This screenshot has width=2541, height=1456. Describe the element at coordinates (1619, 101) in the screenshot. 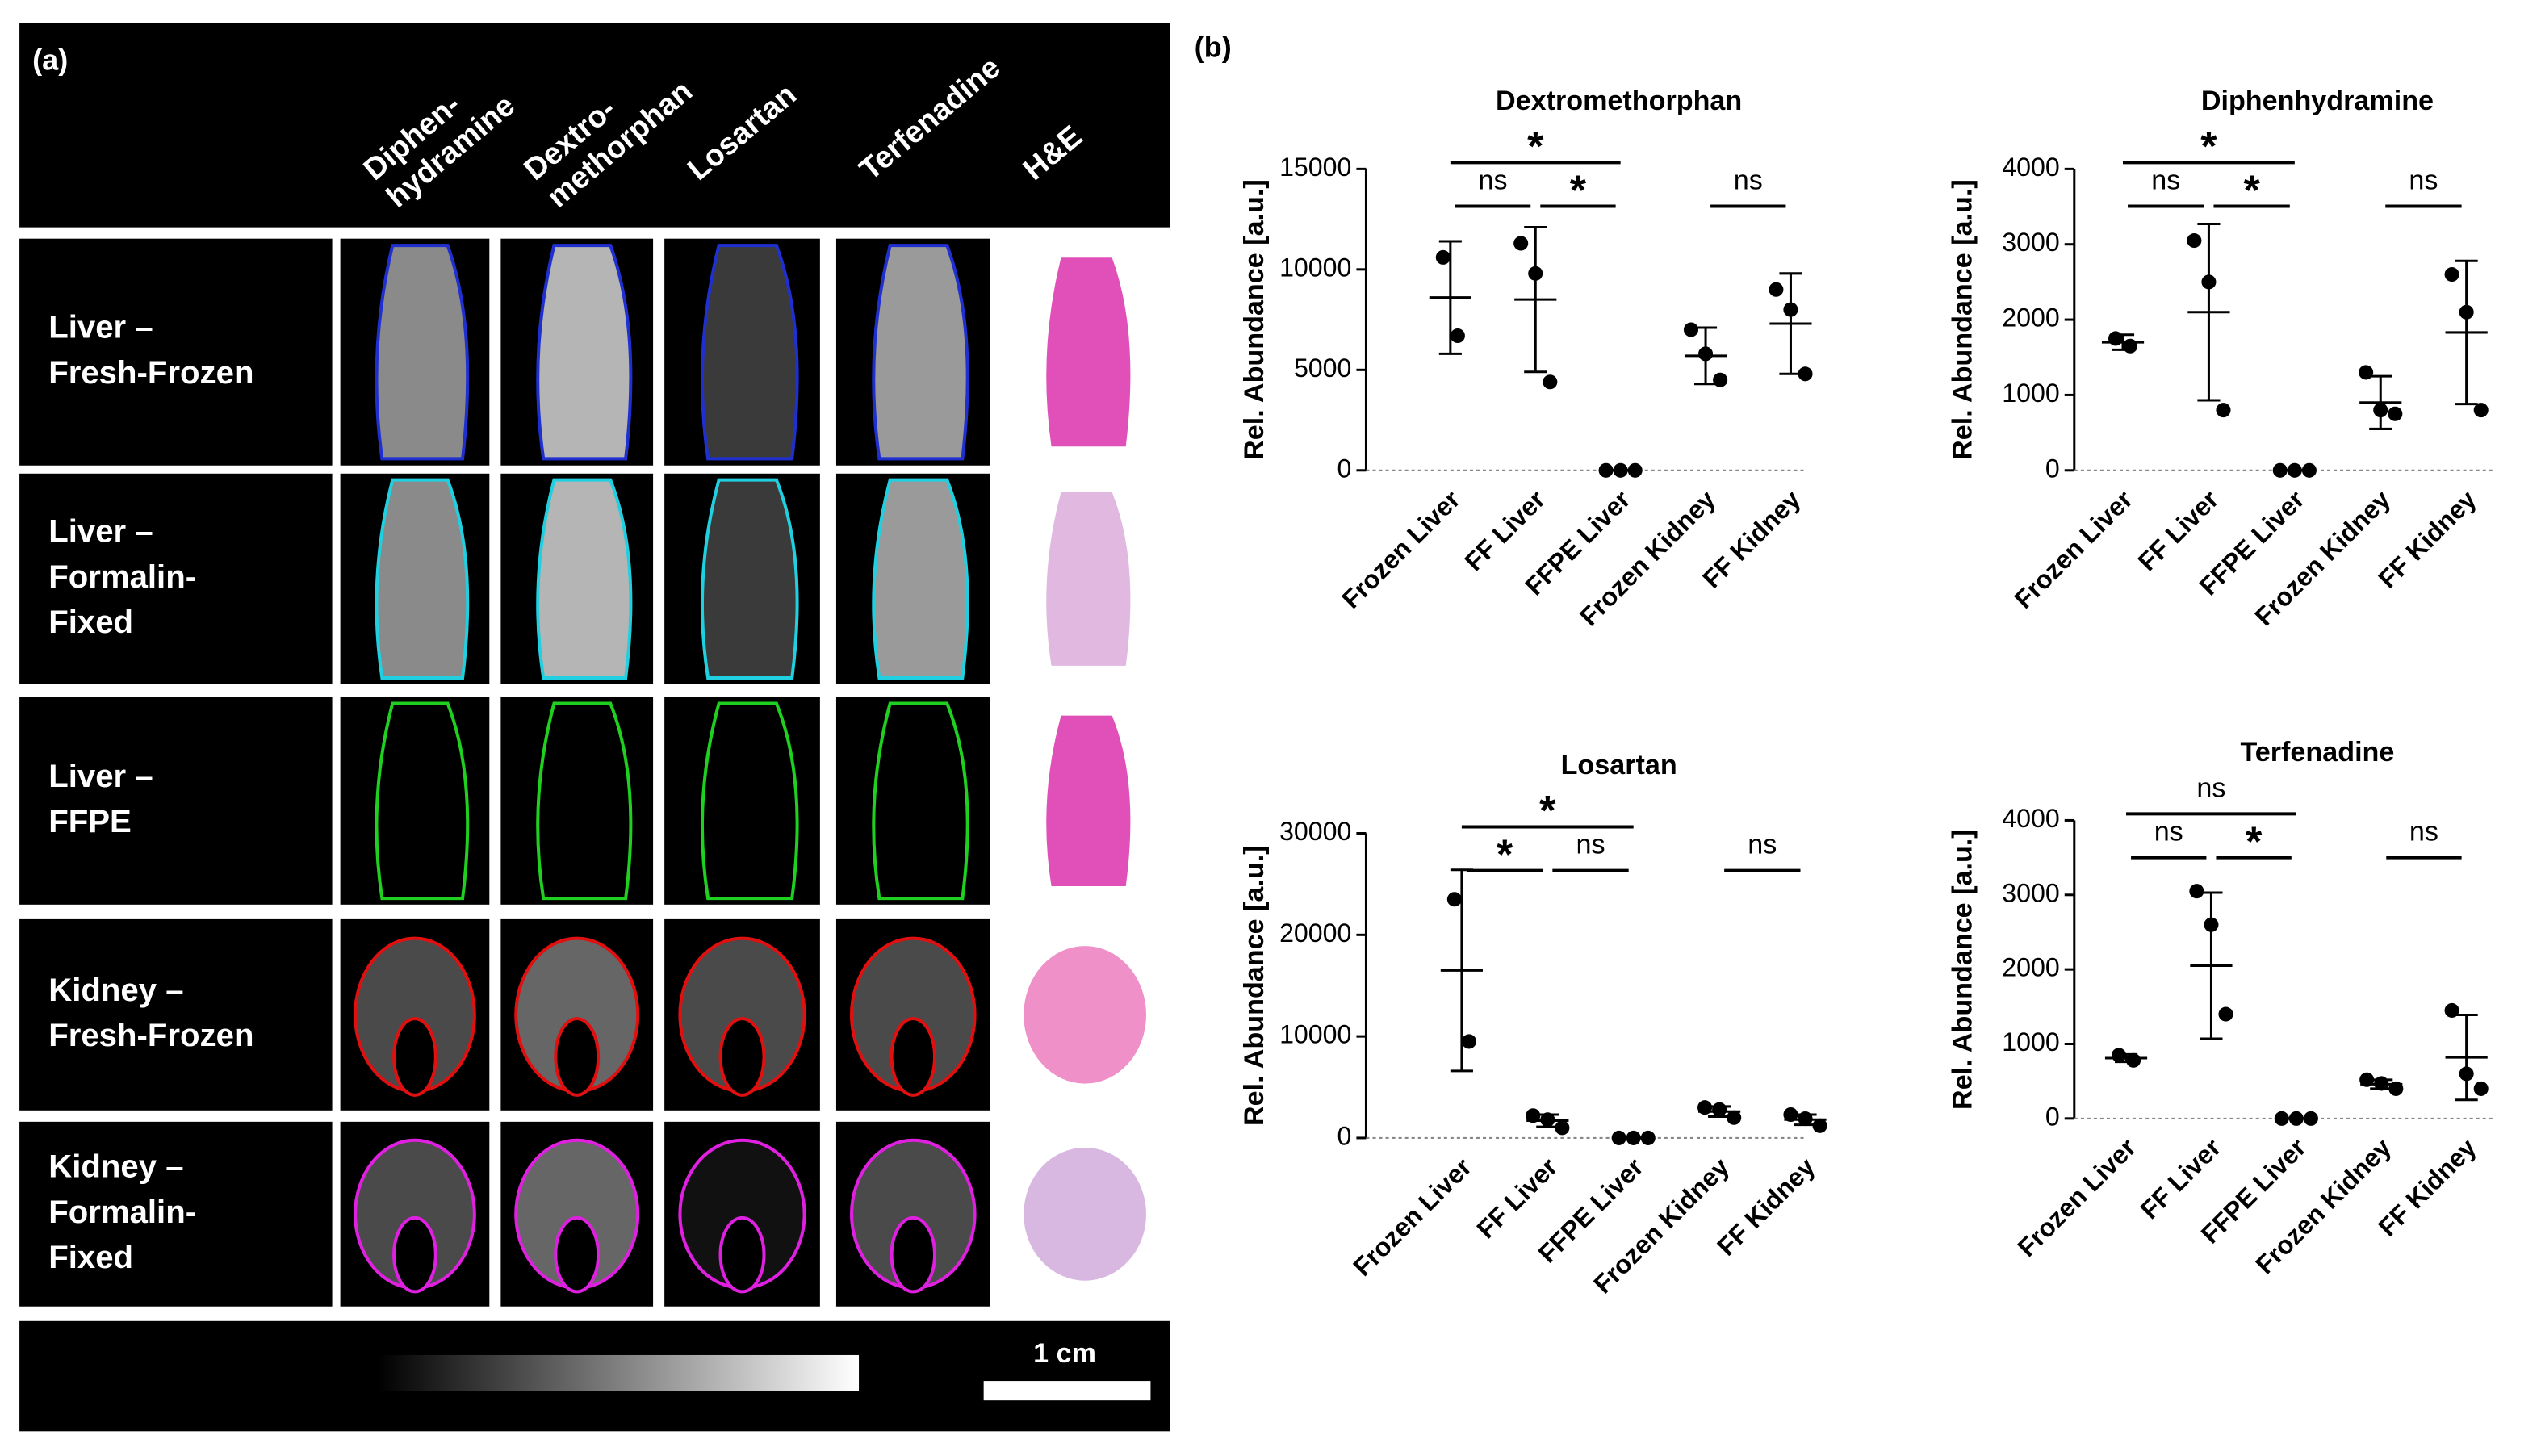

I see `chart-title: Dextromethorphan` at that location.